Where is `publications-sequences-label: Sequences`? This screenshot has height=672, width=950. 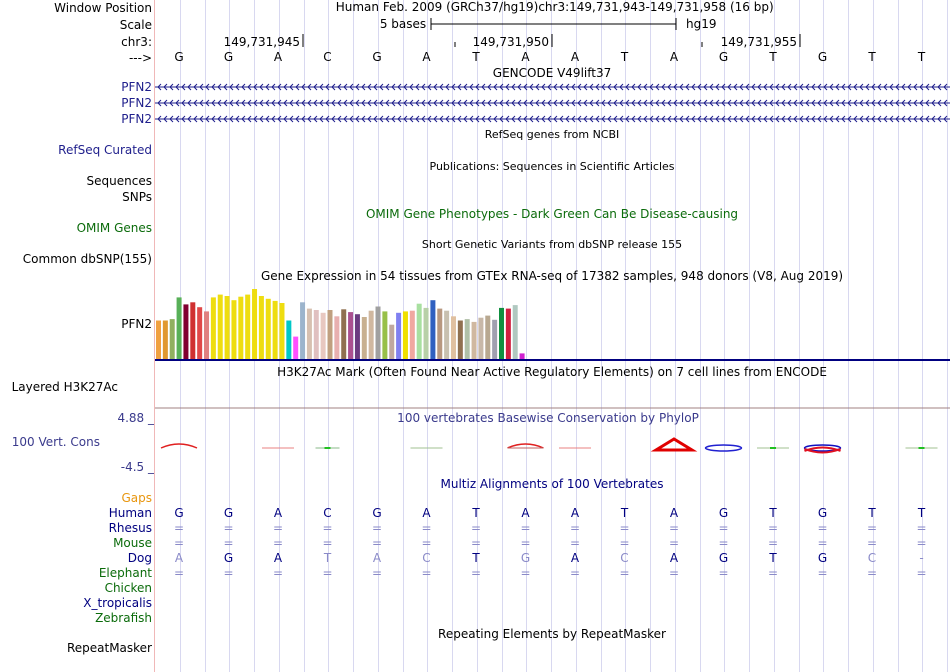 publications-sequences-label: Sequences is located at coordinates (119, 181).